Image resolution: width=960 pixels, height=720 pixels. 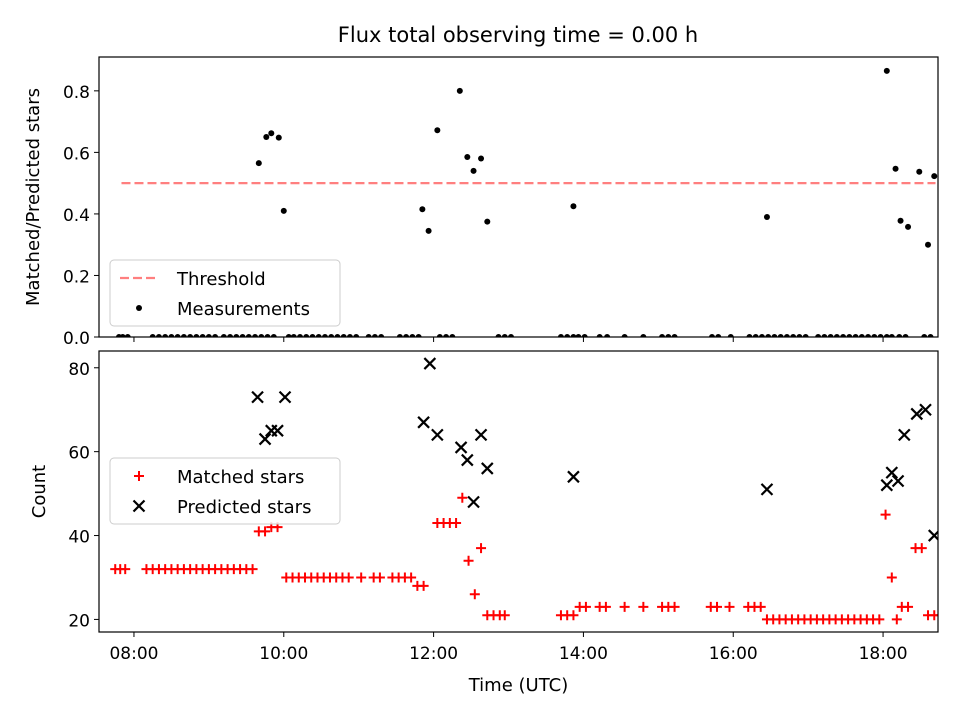 What do you see at coordinates (79, 370) in the screenshot?
I see `bottom-ytick-label: 80` at bounding box center [79, 370].